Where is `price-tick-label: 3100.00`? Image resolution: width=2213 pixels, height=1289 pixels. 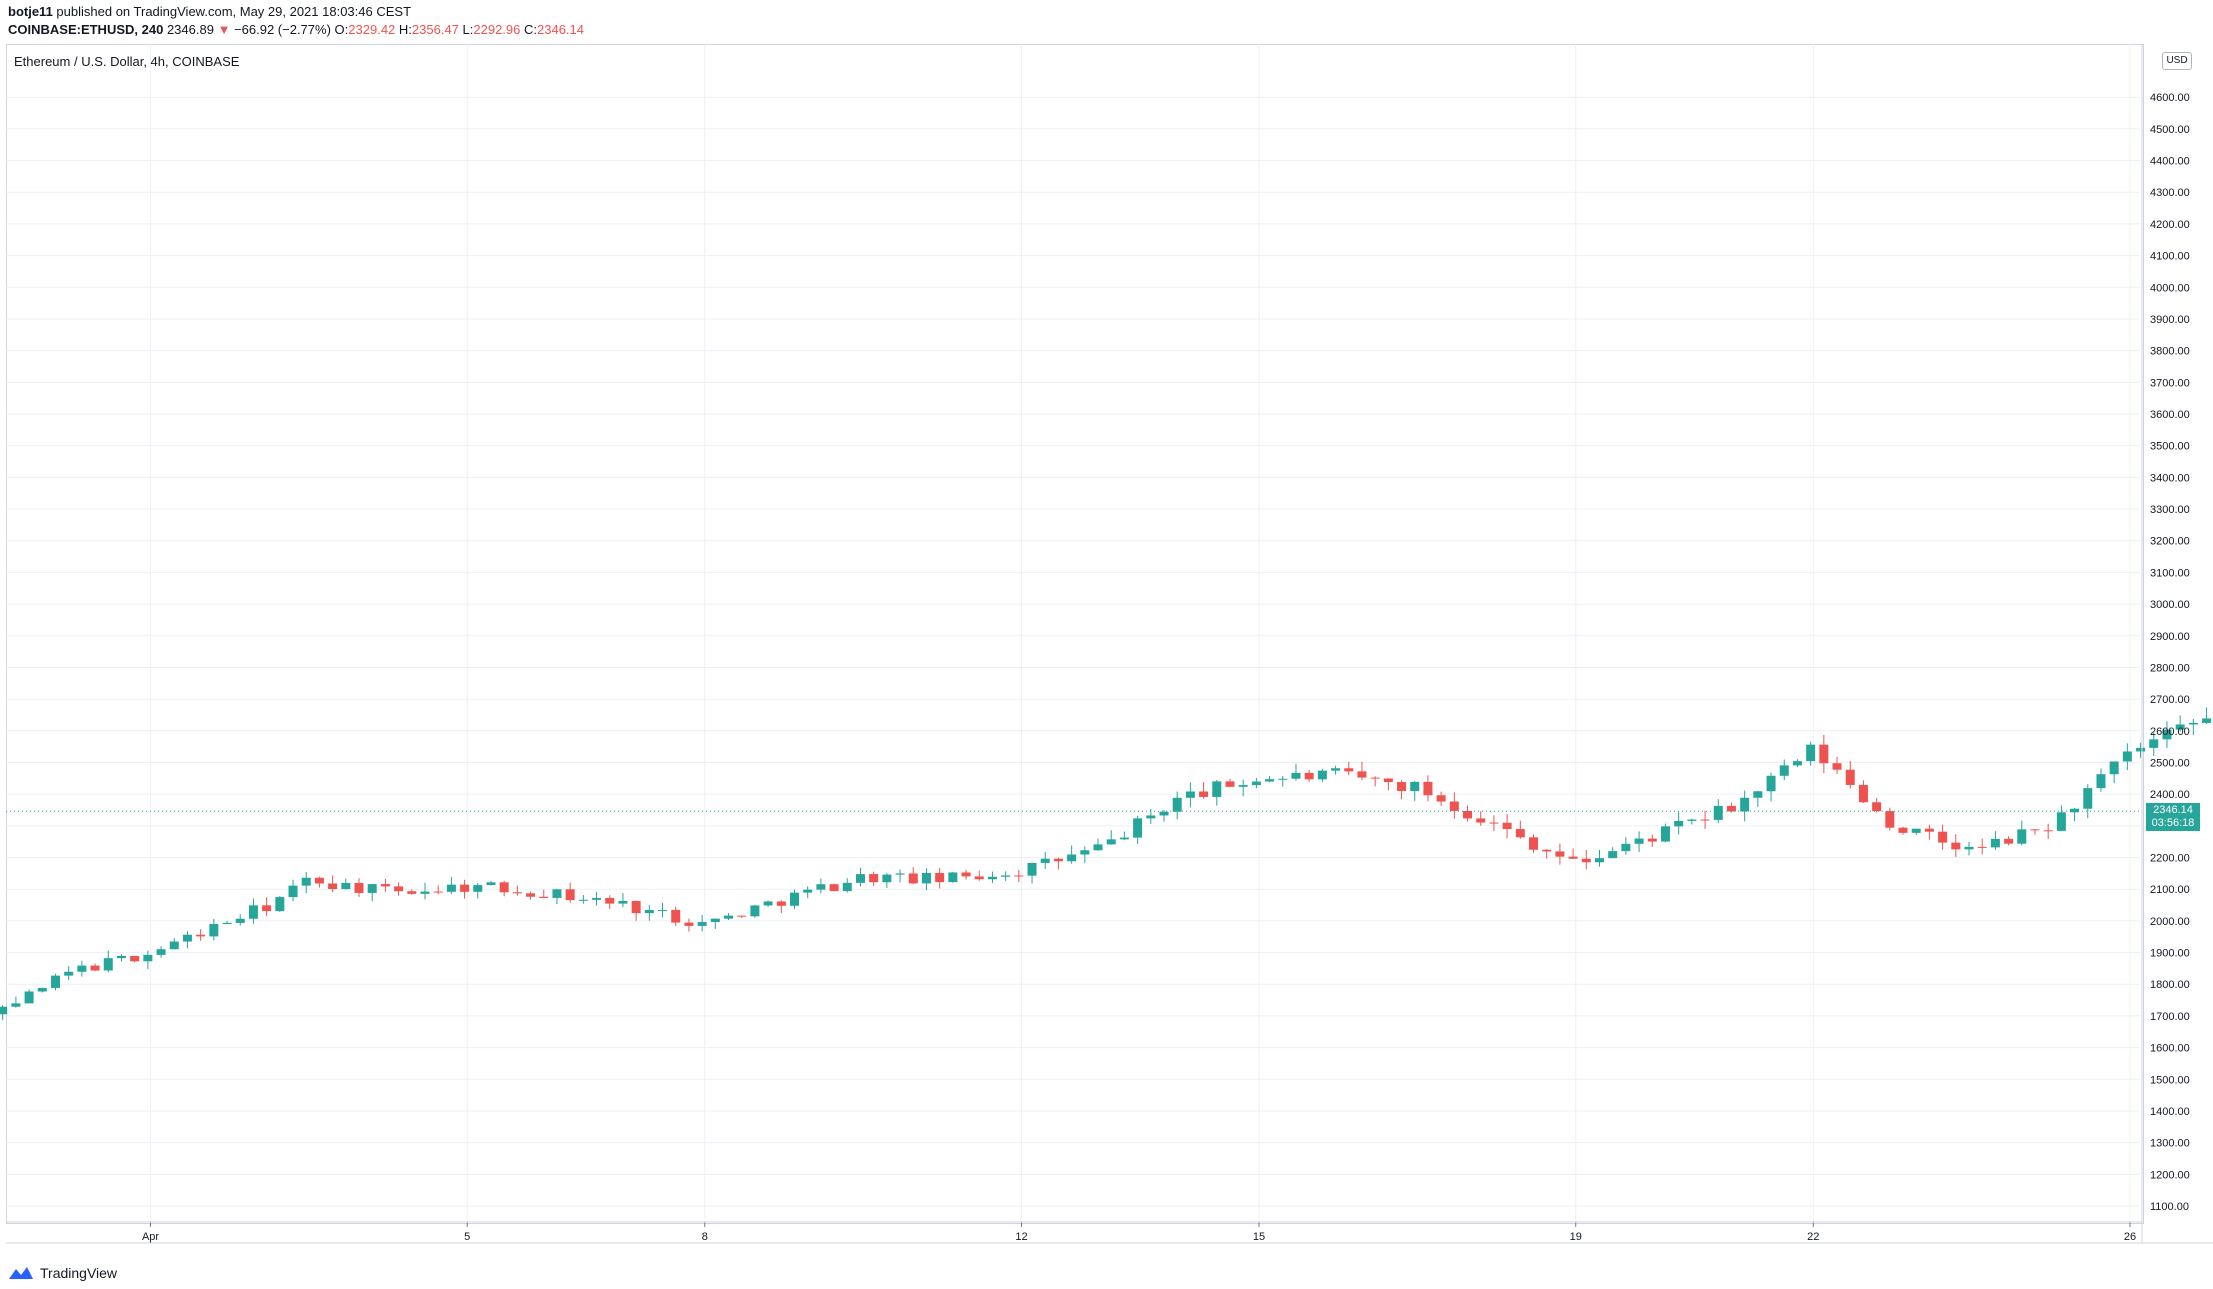 price-tick-label: 3100.00 is located at coordinates (2170, 573).